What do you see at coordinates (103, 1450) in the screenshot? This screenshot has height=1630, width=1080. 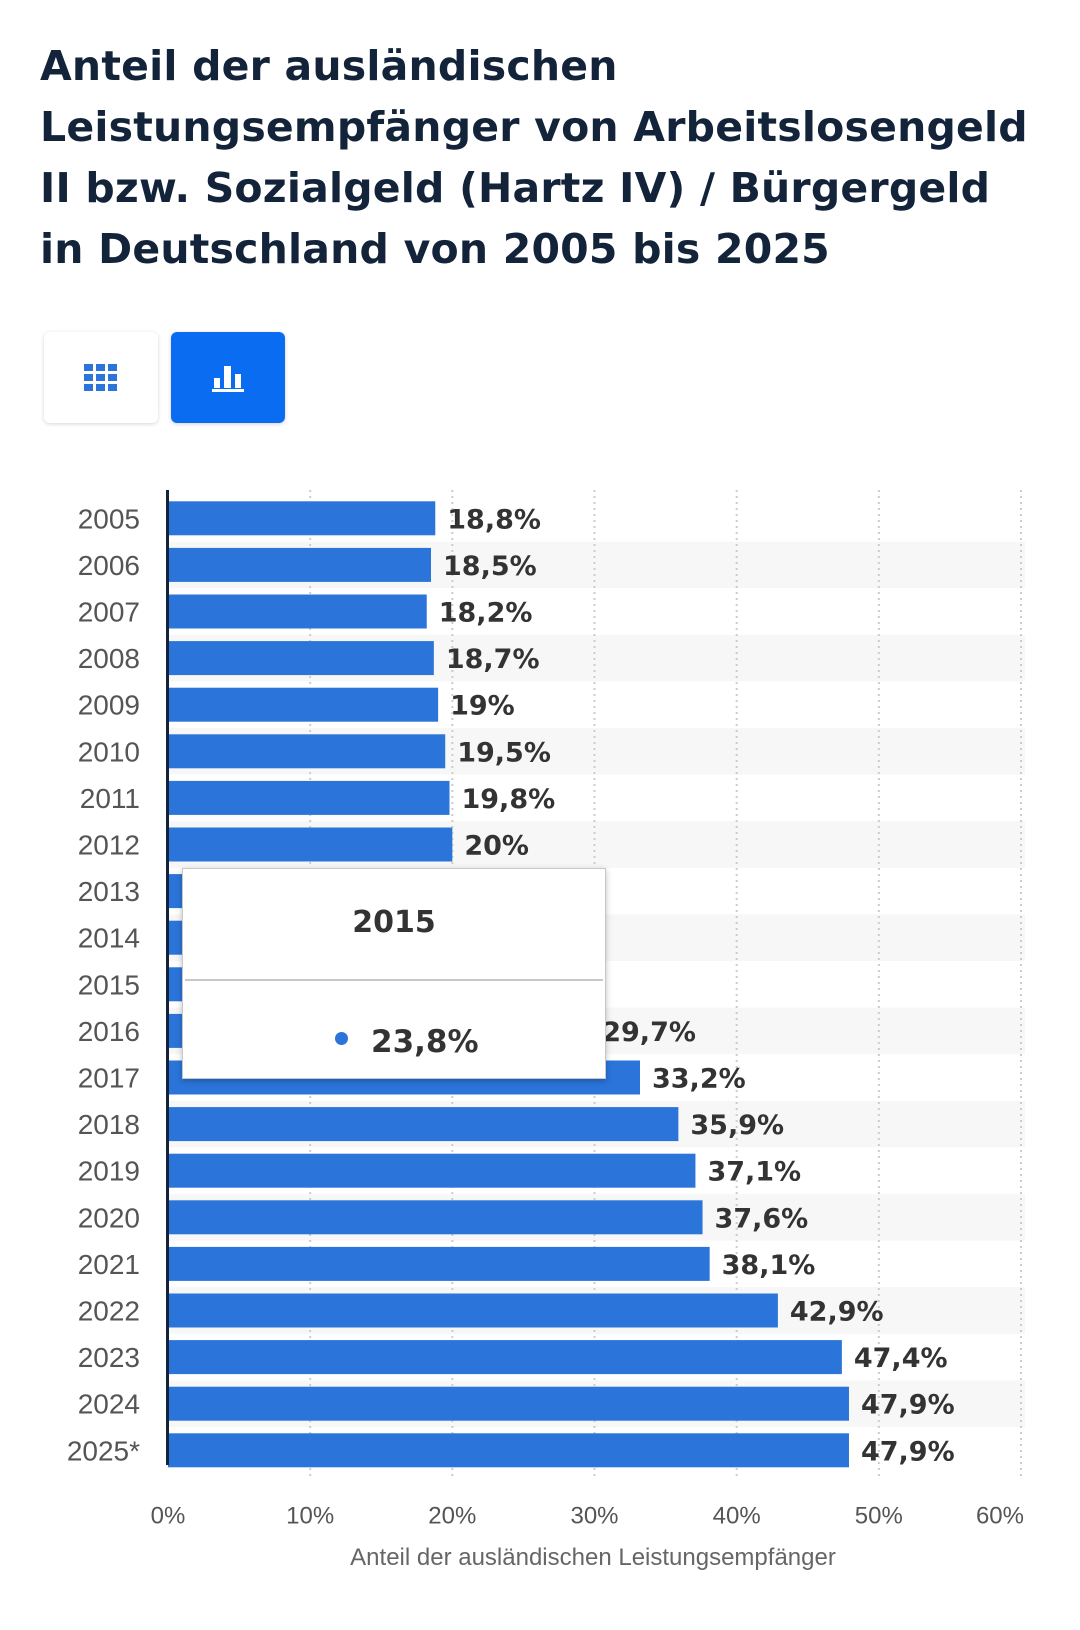 I see `y-tick-label: 2025*` at bounding box center [103, 1450].